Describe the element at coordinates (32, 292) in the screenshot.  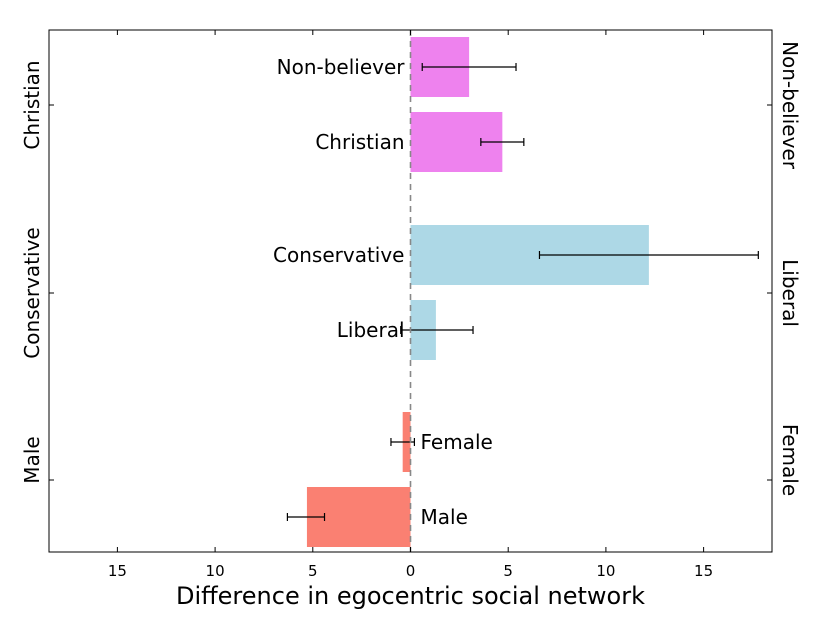
I see `left-group-label-politics: Conservative` at that location.